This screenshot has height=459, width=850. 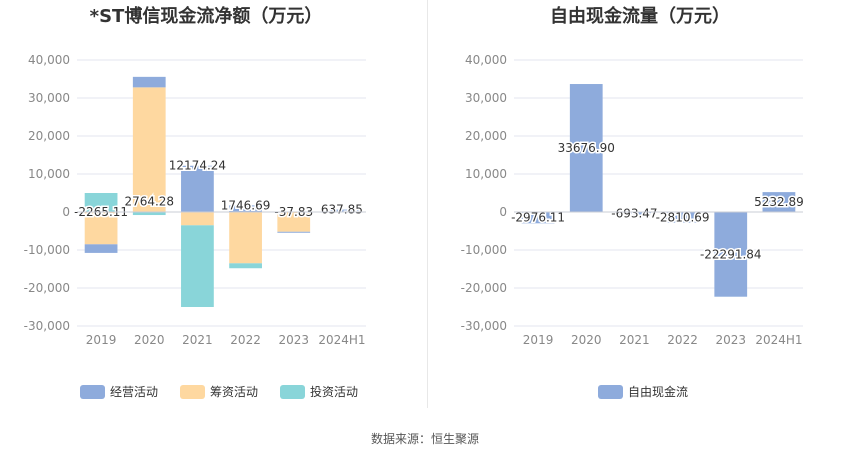 What do you see at coordinates (486, 60) in the screenshot?
I see `free-cash-flow-y-tick-label: 40,000` at bounding box center [486, 60].